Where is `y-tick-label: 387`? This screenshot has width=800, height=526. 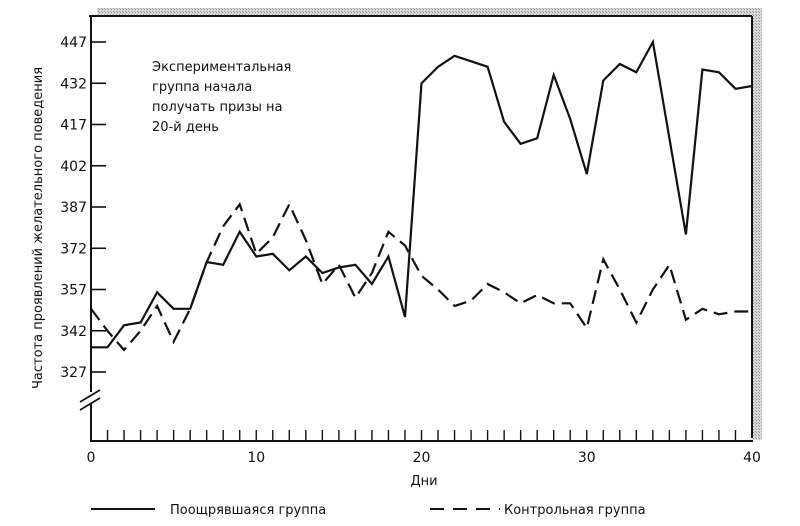
y-tick-label: 387 is located at coordinates (73, 208).